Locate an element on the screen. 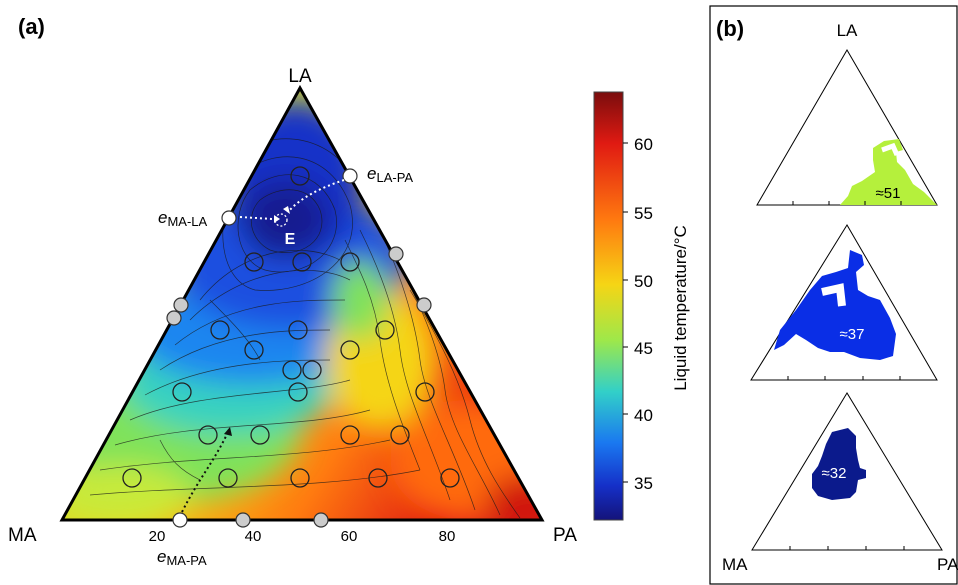  panel-b-label: (b) is located at coordinates (730, 28).